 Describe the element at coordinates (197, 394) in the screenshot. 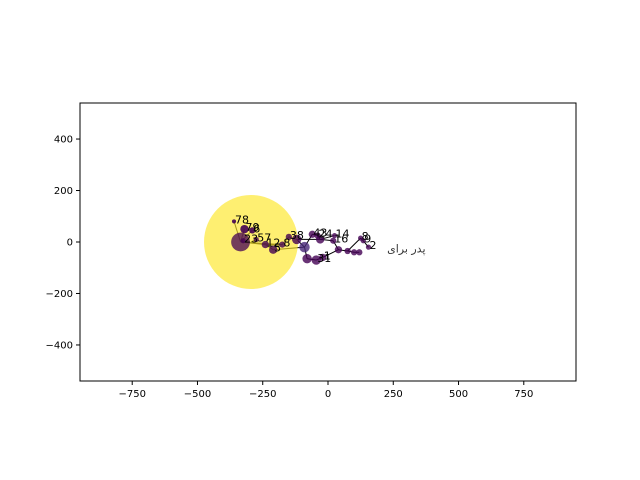

I see `x-tick-label: −500` at that location.